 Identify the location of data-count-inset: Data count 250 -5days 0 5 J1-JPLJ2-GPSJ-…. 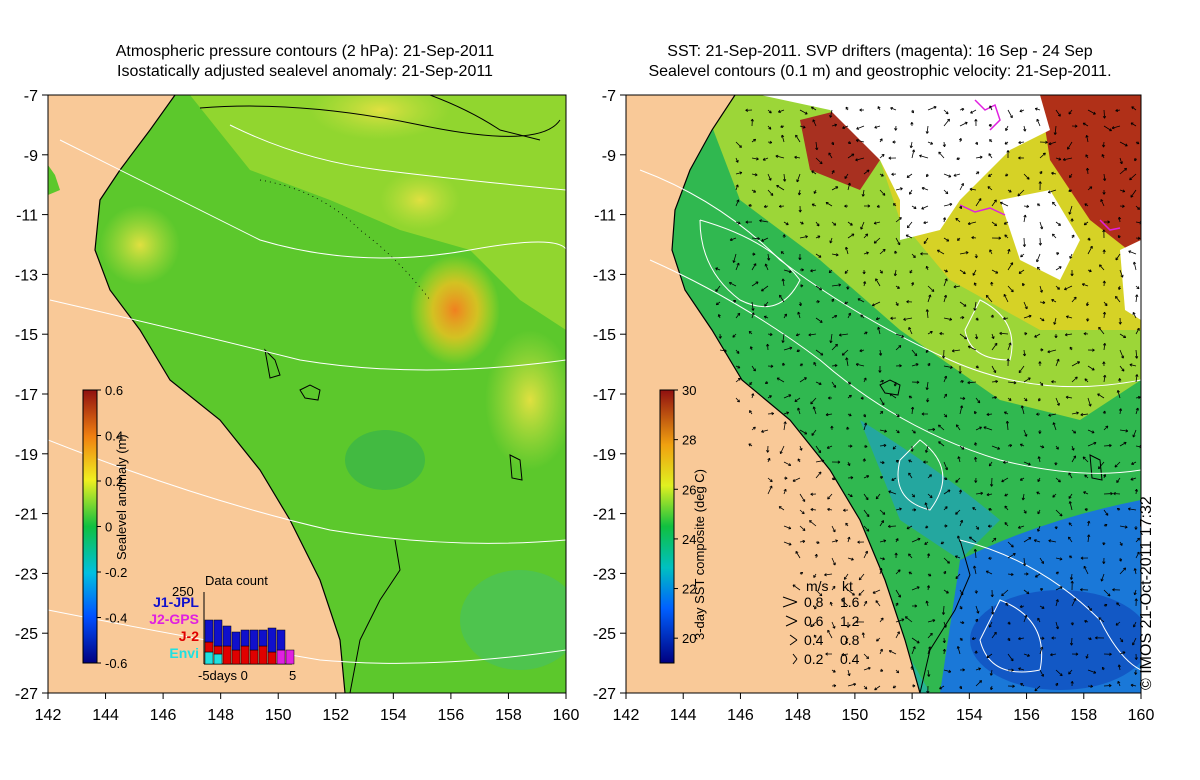
(222, 628).